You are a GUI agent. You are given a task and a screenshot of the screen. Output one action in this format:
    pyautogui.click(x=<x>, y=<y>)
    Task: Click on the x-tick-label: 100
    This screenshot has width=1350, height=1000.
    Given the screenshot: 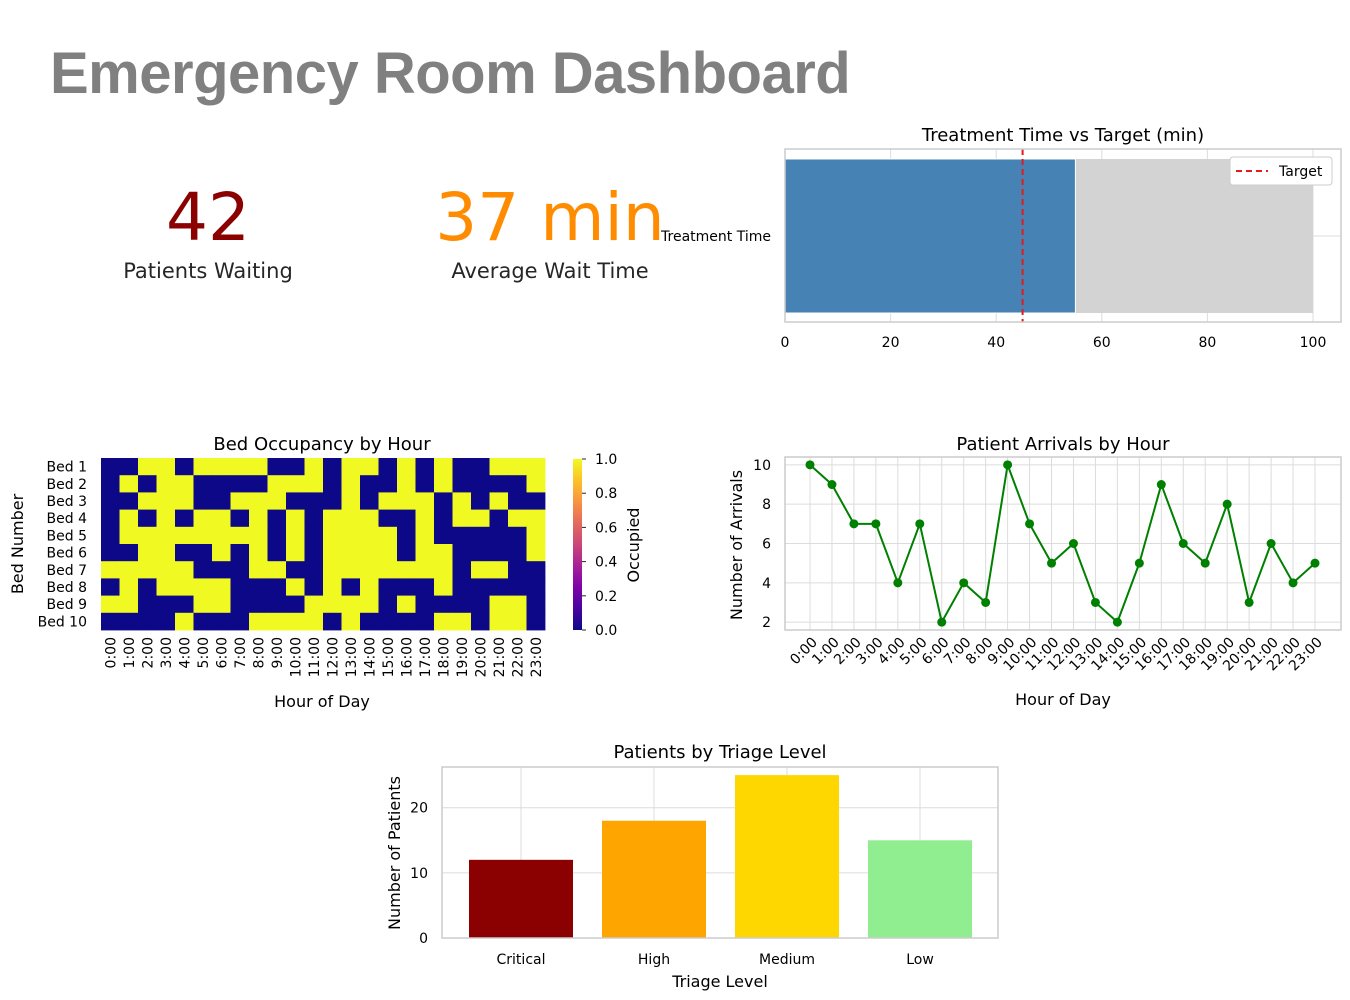 What is the action you would take?
    pyautogui.click(x=1313, y=343)
    